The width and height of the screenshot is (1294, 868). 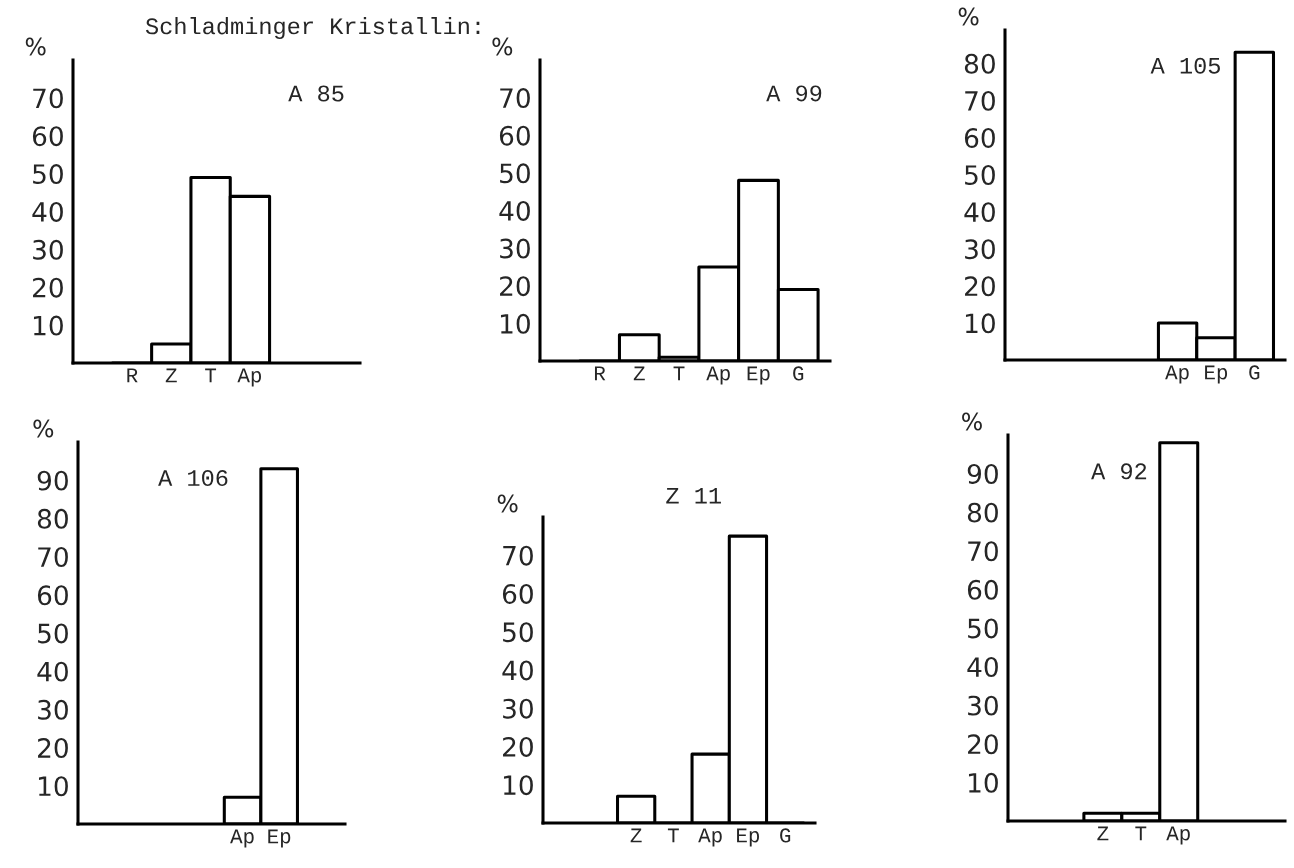 I want to click on text: A 105, so click(x=1185, y=65).